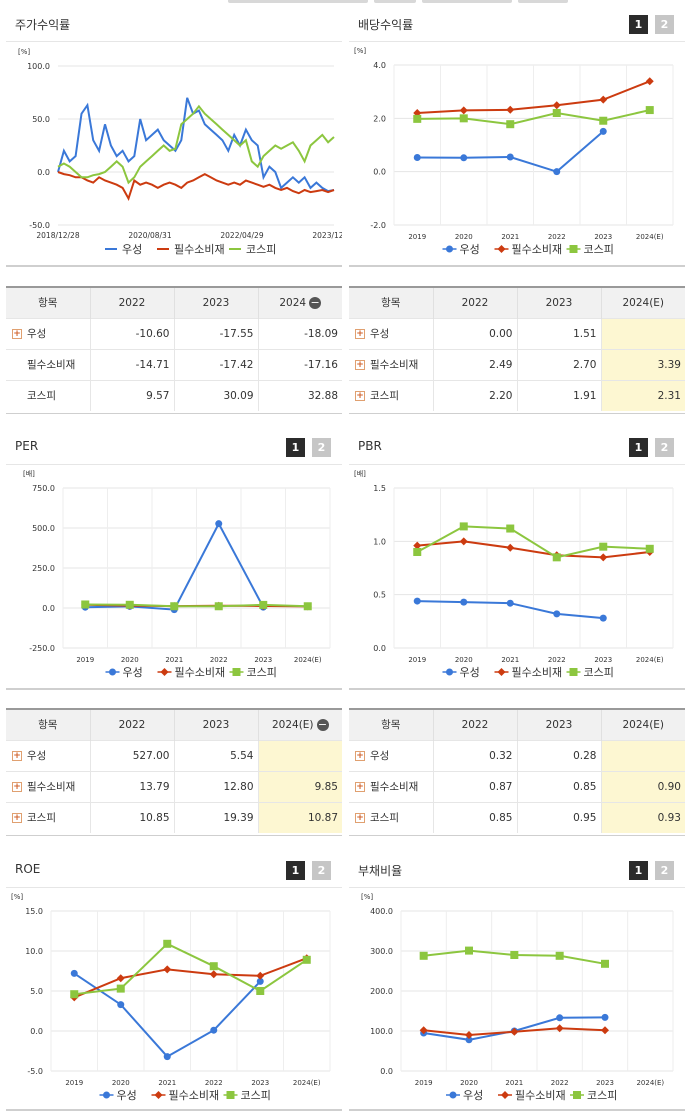 This screenshot has width=691, height=1115. Describe the element at coordinates (424, 1083) in the screenshot. I see `x-tick-label: 2019` at that location.